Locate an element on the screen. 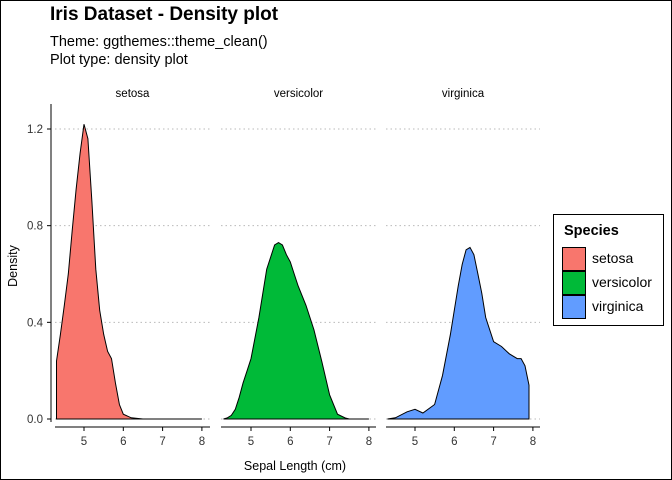 The image size is (672, 480). y-tick-label-3: 1.2 is located at coordinates (35, 130).